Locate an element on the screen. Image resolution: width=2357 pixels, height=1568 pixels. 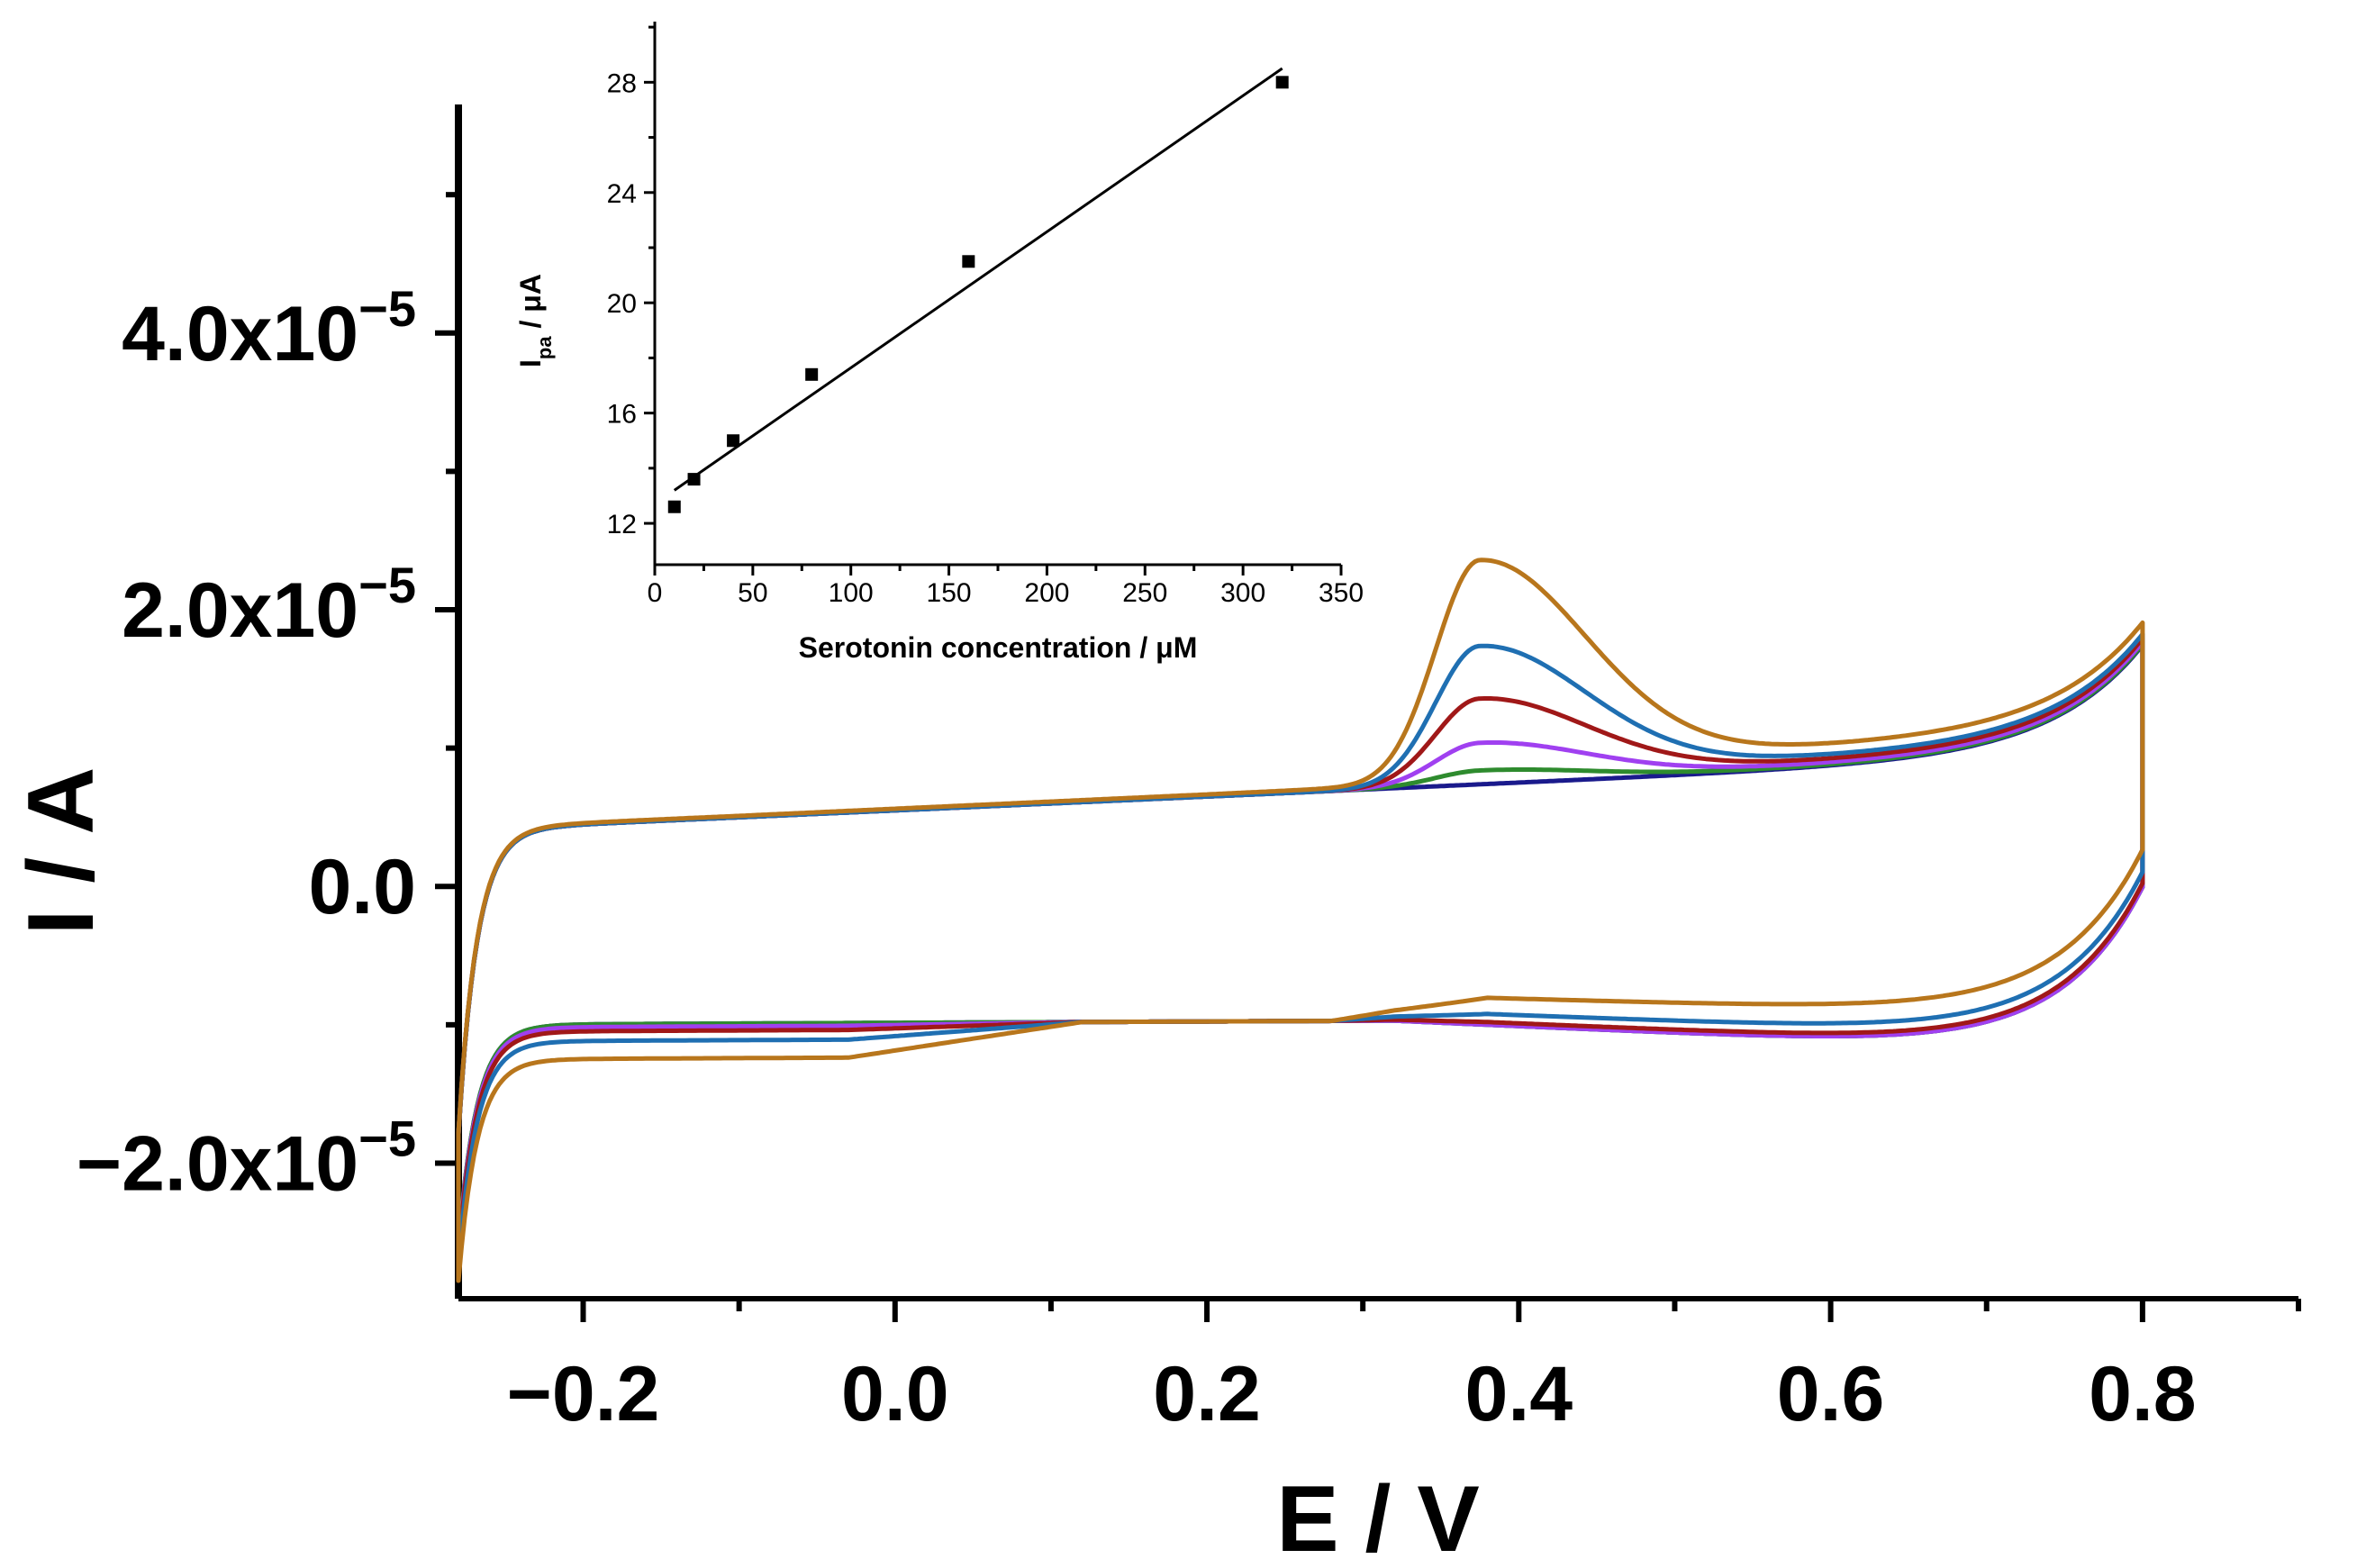
inset-x-tick-label: 250 is located at coordinates (1144, 593).